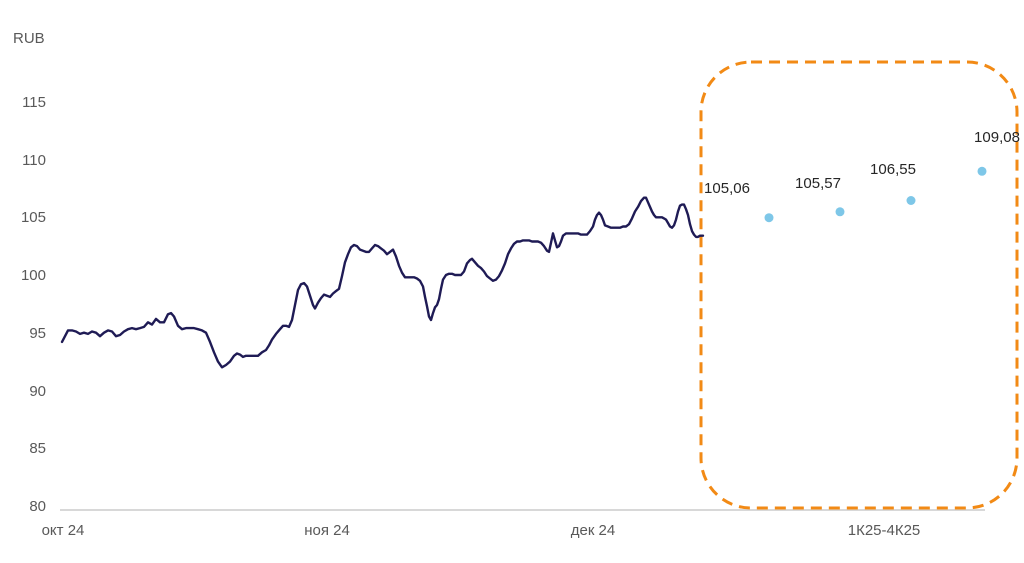 Image resolution: width=1024 pixels, height=563 pixels. I want to click on x-tick-label: ноя 24, so click(327, 530).